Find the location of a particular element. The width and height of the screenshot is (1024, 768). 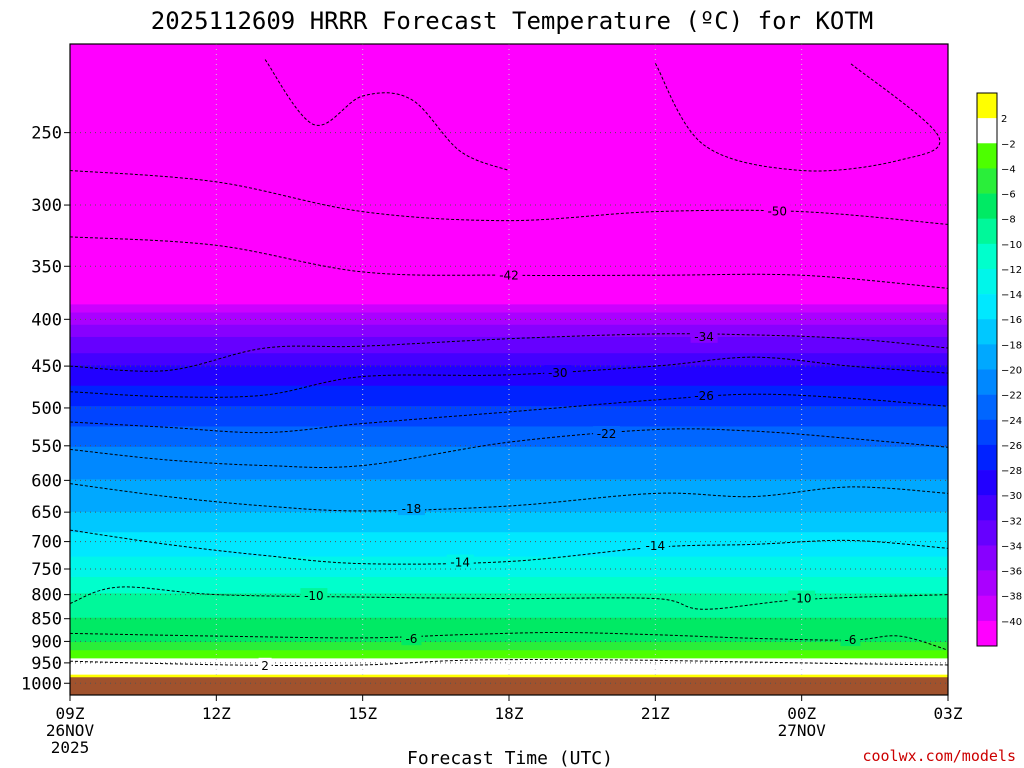

y-tick-label: 400 is located at coordinates (46, 320).